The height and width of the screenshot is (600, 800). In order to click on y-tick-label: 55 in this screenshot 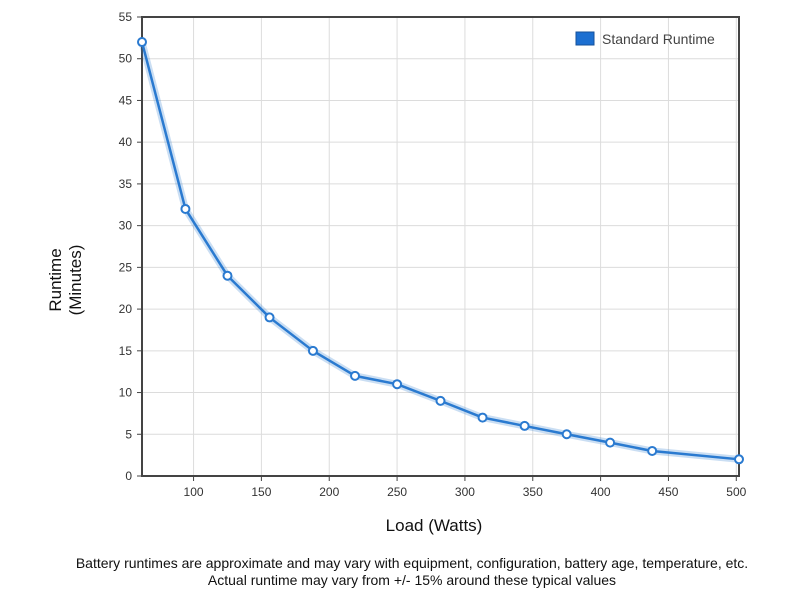, I will do `click(126, 17)`.